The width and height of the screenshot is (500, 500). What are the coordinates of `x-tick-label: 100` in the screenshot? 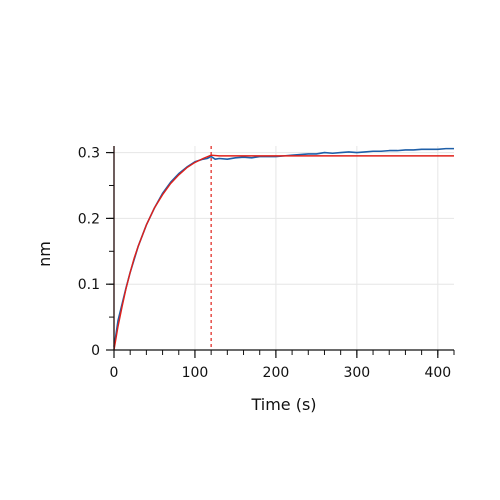 It's located at (195, 373).